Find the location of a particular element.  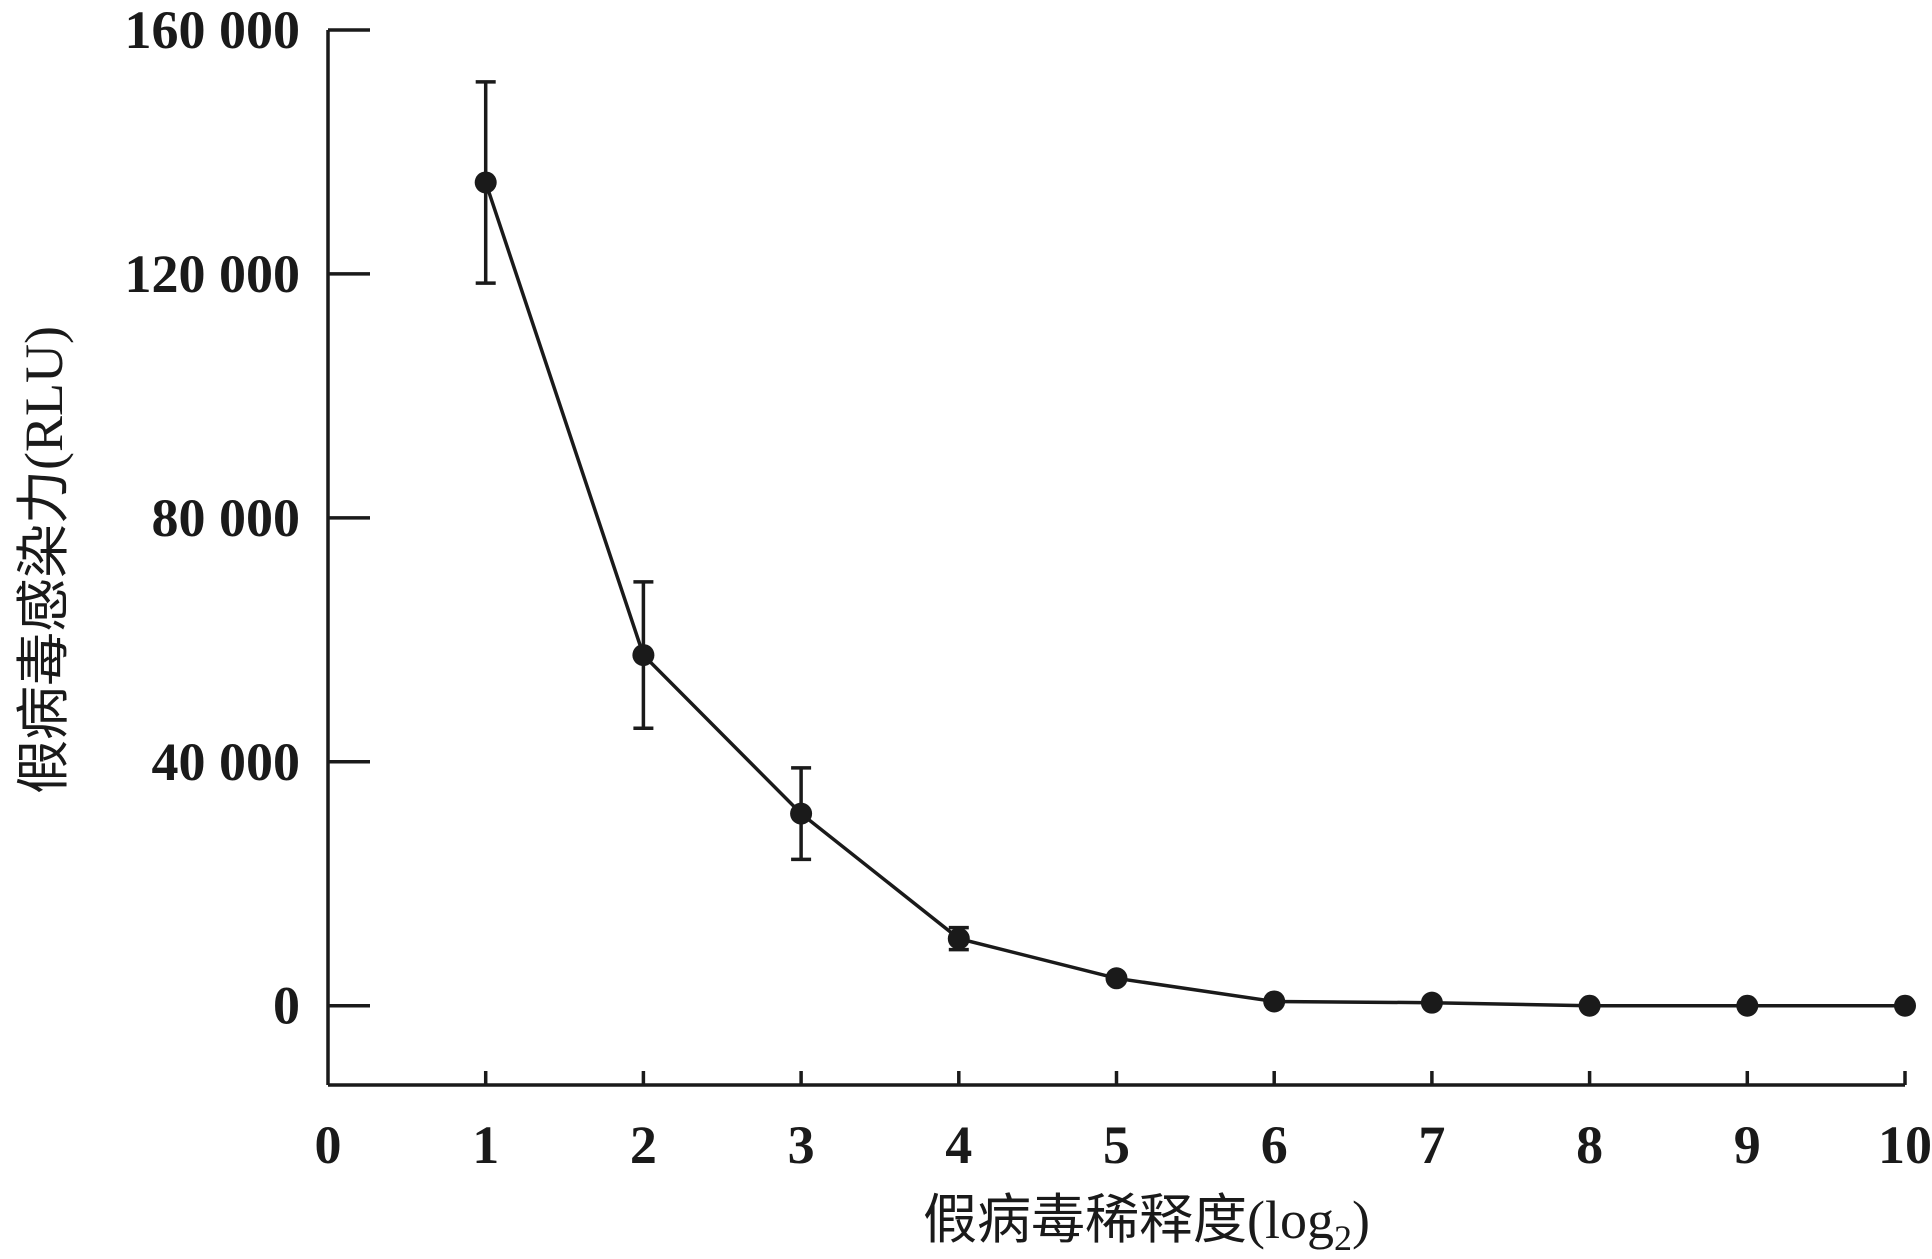

x-tick-label: 3 is located at coordinates (801, 1145).